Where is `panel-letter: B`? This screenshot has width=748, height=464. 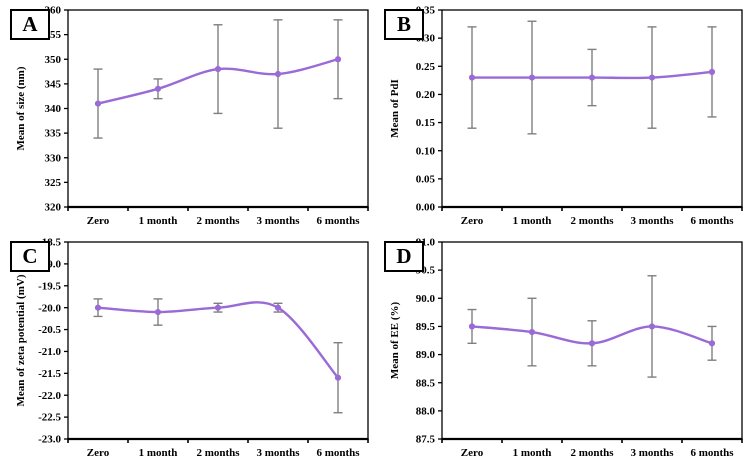
panel-letter: B is located at coordinates (403, 24).